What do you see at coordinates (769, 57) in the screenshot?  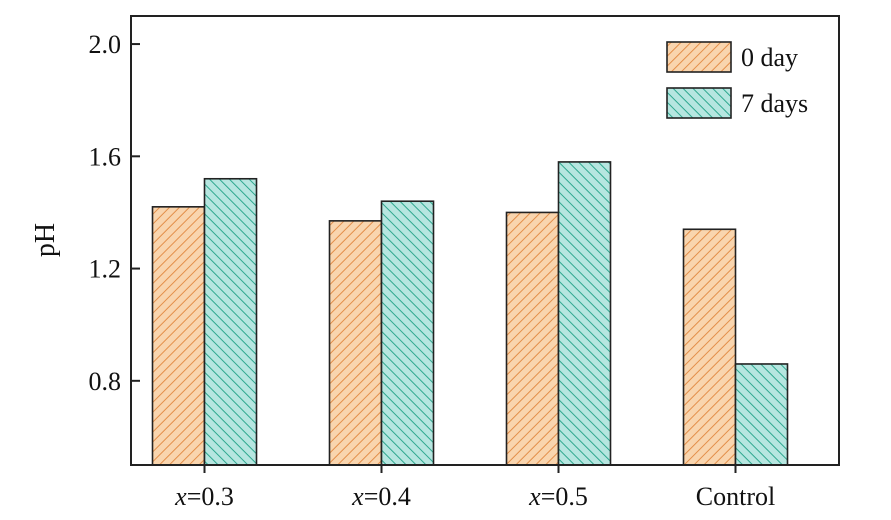 I see `legend-label-1: 0 day` at bounding box center [769, 57].